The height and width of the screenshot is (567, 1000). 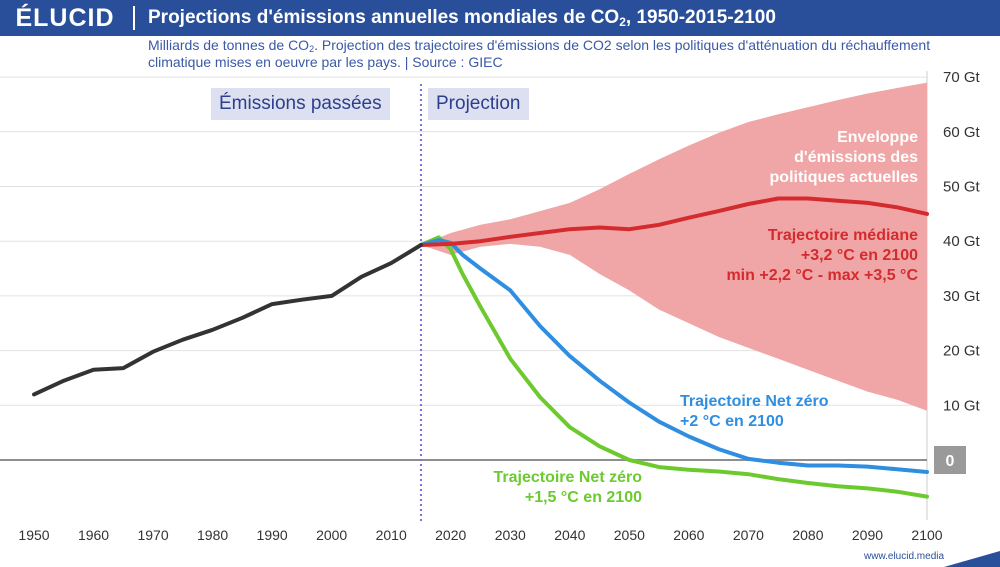 What do you see at coordinates (391, 535) in the screenshot?
I see `x-tick-label: 2010` at bounding box center [391, 535].